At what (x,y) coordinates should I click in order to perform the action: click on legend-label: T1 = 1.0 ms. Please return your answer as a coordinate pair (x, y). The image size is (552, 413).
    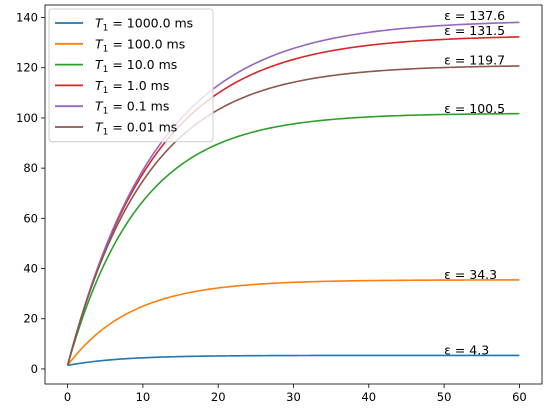
    Looking at the image, I should click on (132, 87).